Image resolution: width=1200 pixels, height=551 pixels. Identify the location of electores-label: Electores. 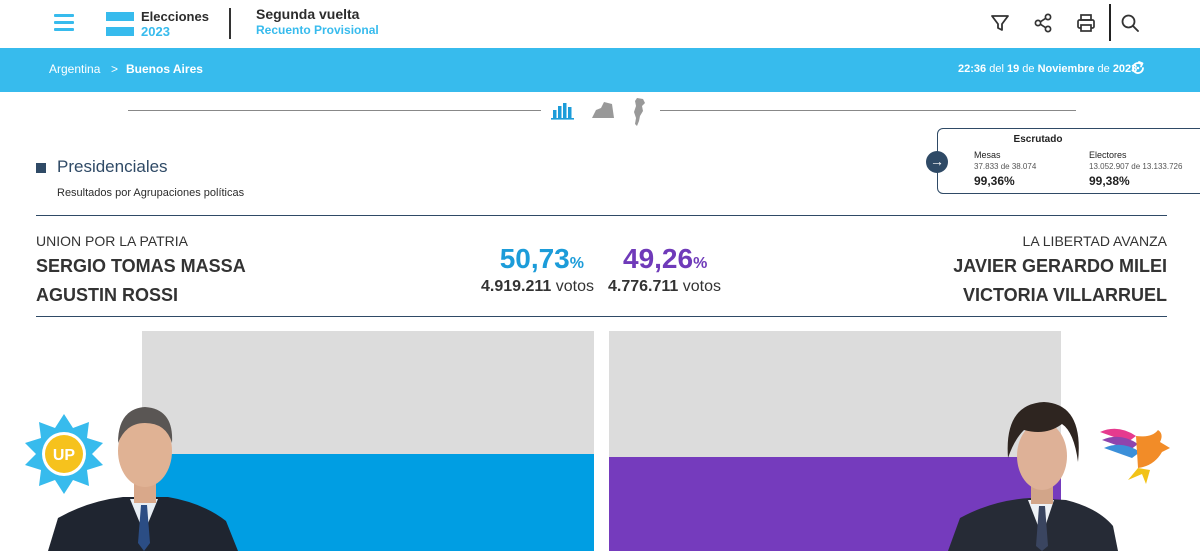
(1108, 155).